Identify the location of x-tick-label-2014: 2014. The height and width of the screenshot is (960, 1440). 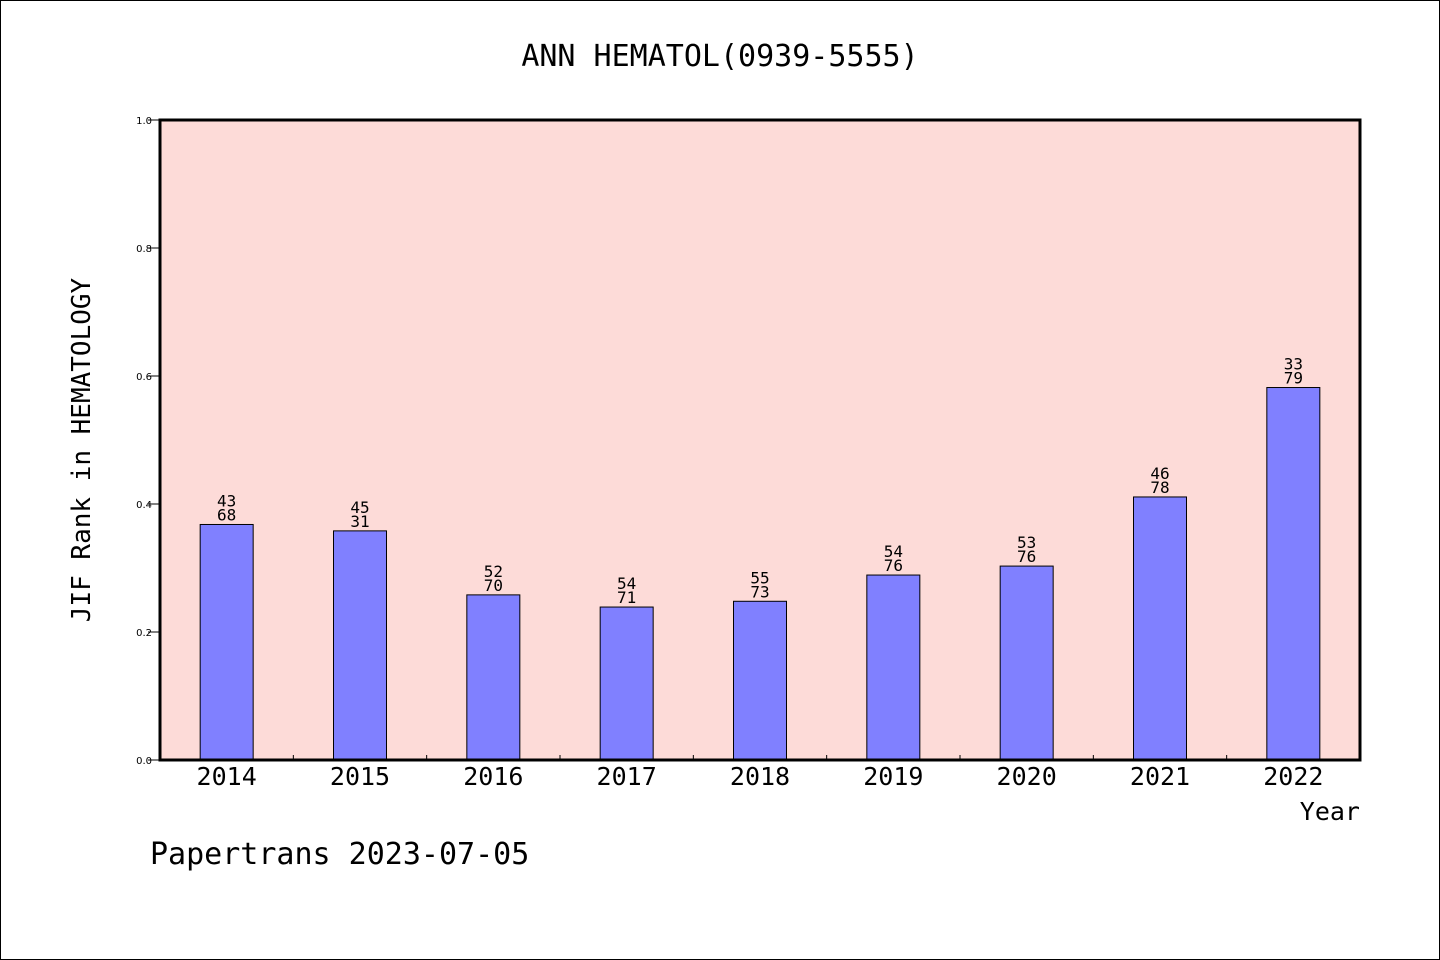
(227, 776).